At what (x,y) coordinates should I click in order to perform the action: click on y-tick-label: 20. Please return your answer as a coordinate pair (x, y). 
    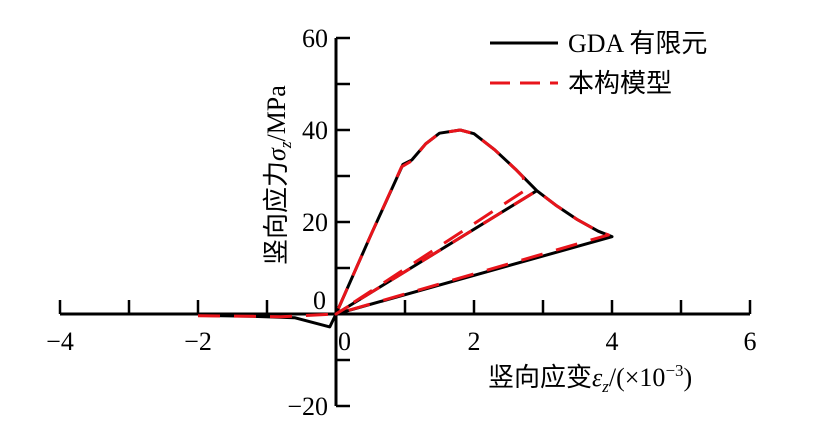
    Looking at the image, I should click on (315, 222).